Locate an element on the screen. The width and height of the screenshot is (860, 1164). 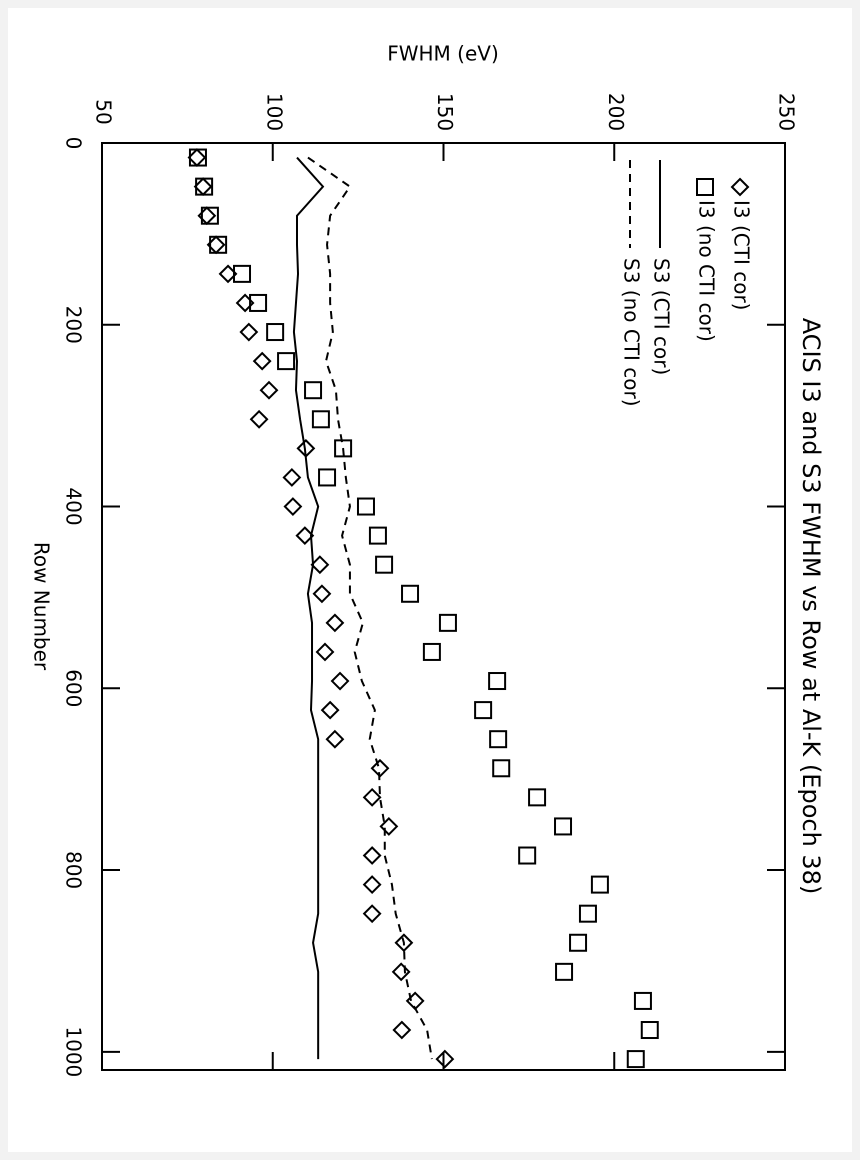
y-axis-label: FWHM (eV) is located at coordinates (443, 54).